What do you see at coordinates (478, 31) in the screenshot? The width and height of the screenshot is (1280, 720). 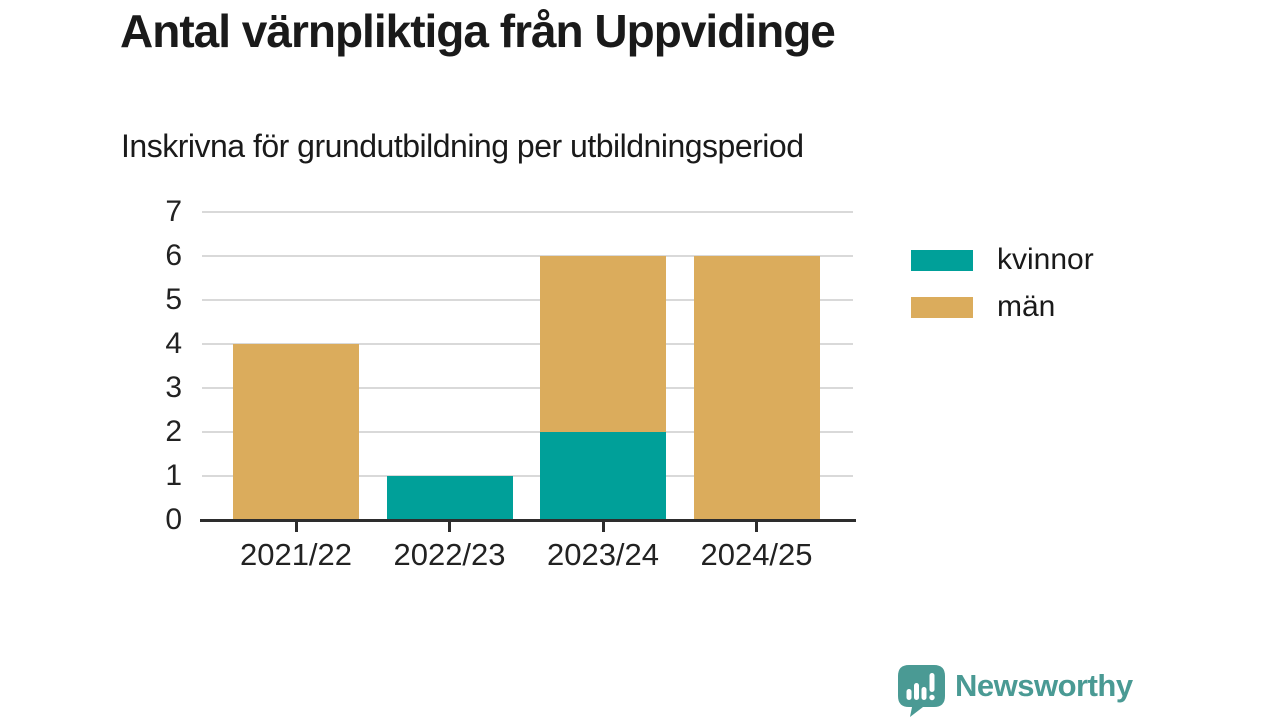 I see `chart-title: Antal värnpliktiga från Uppvidinge` at bounding box center [478, 31].